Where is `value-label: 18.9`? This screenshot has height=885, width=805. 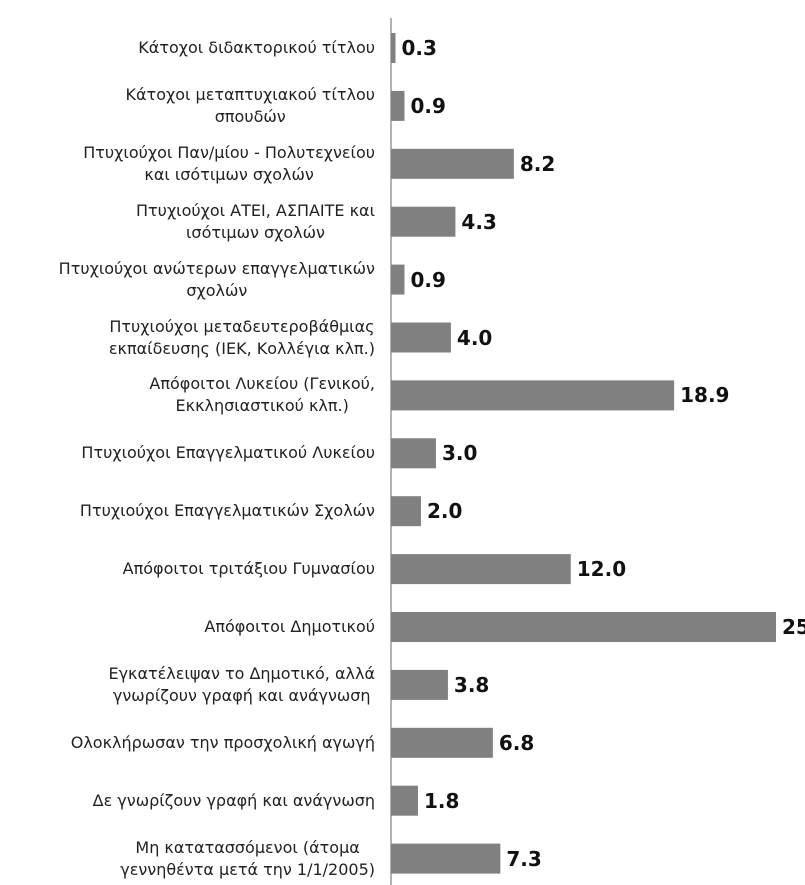
value-label: 18.9 is located at coordinates (705, 395).